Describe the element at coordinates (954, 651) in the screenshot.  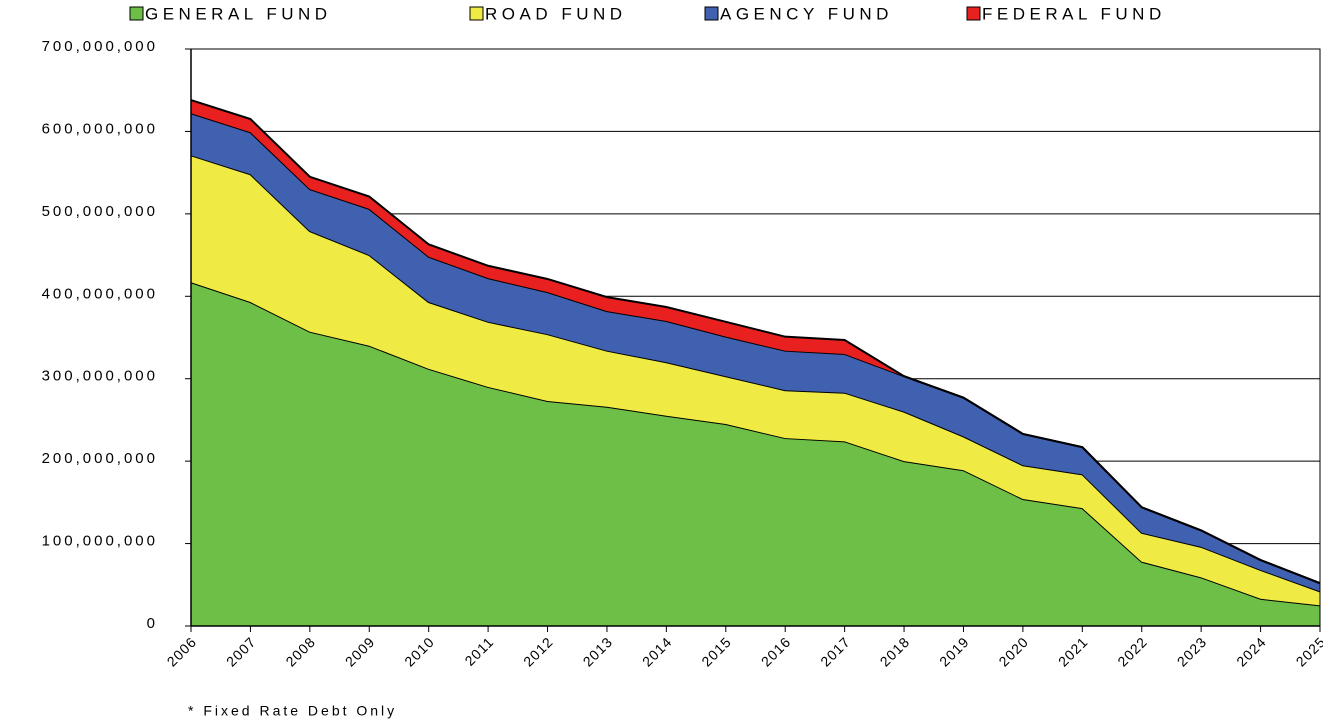
I see `x-tick-label: 2019` at that location.